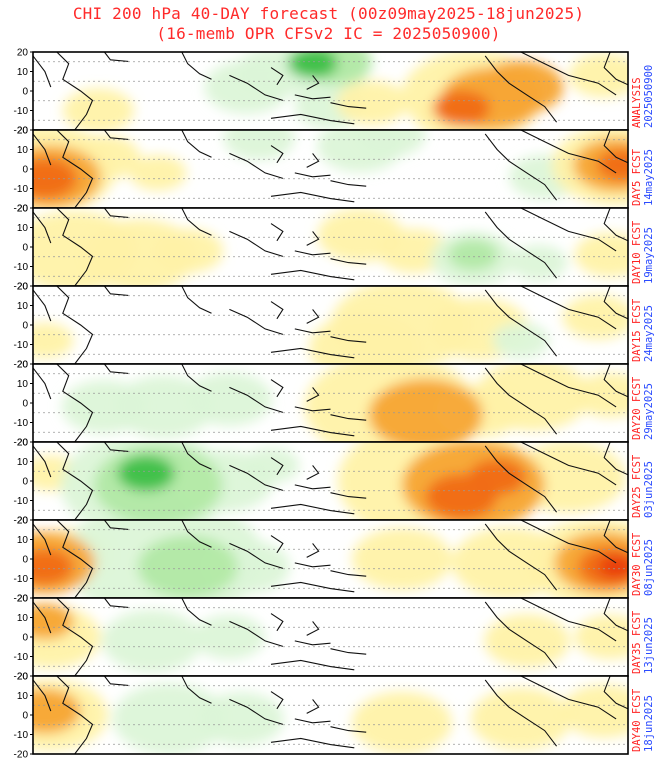 The width and height of the screenshot is (657, 771). I want to click on panel-label: DAY10 FCST, so click(637, 252).